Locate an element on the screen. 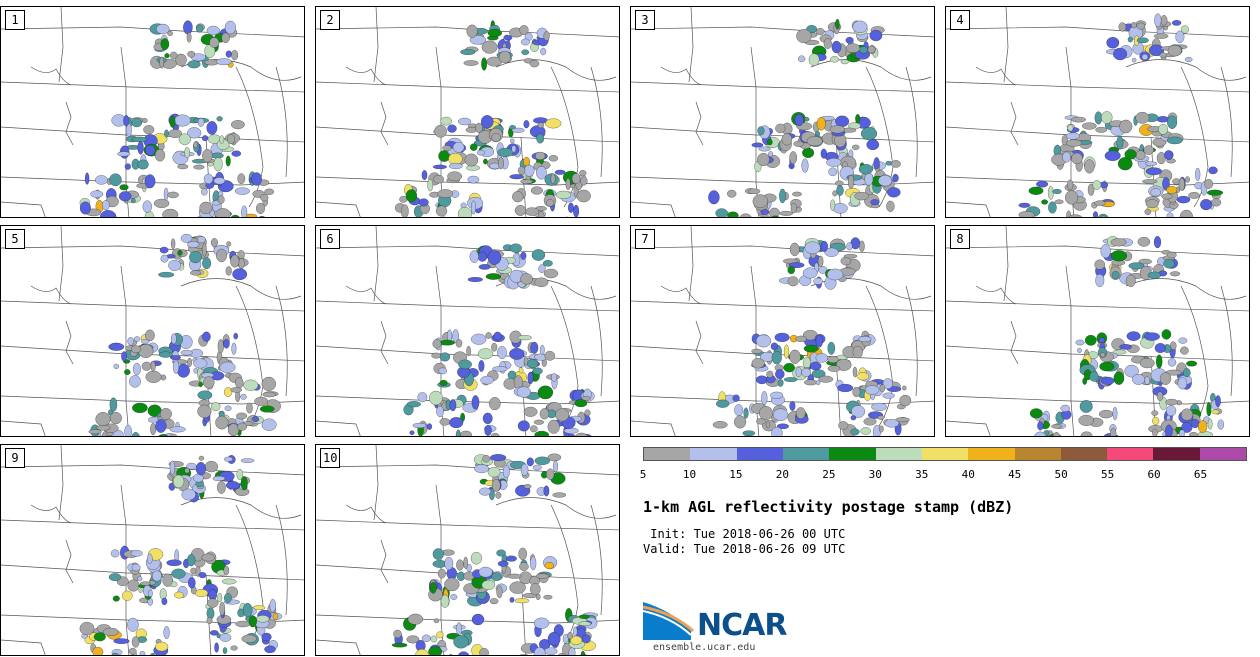 This screenshot has width=1260, height=657. colorbar-tick-label: 20 is located at coordinates (782, 474).